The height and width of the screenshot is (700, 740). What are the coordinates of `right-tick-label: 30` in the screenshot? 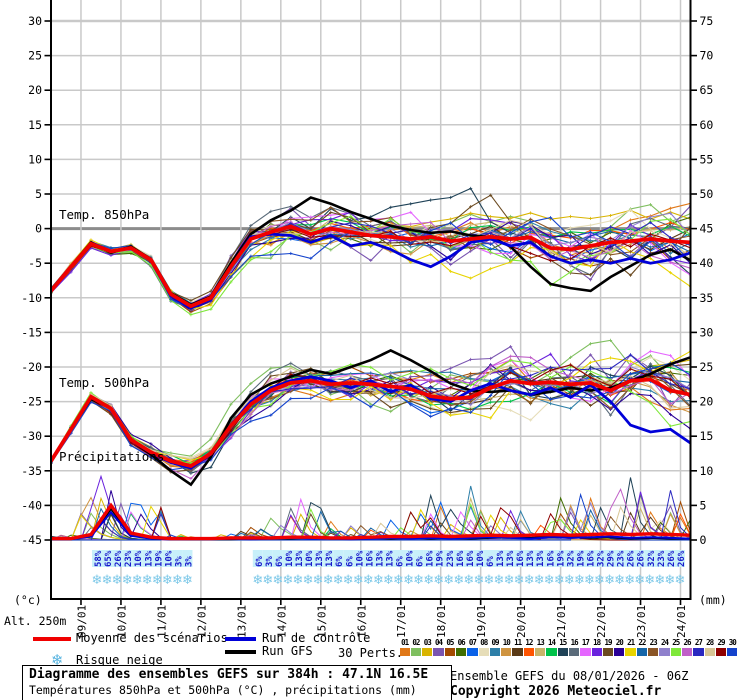 It's located at (707, 332).